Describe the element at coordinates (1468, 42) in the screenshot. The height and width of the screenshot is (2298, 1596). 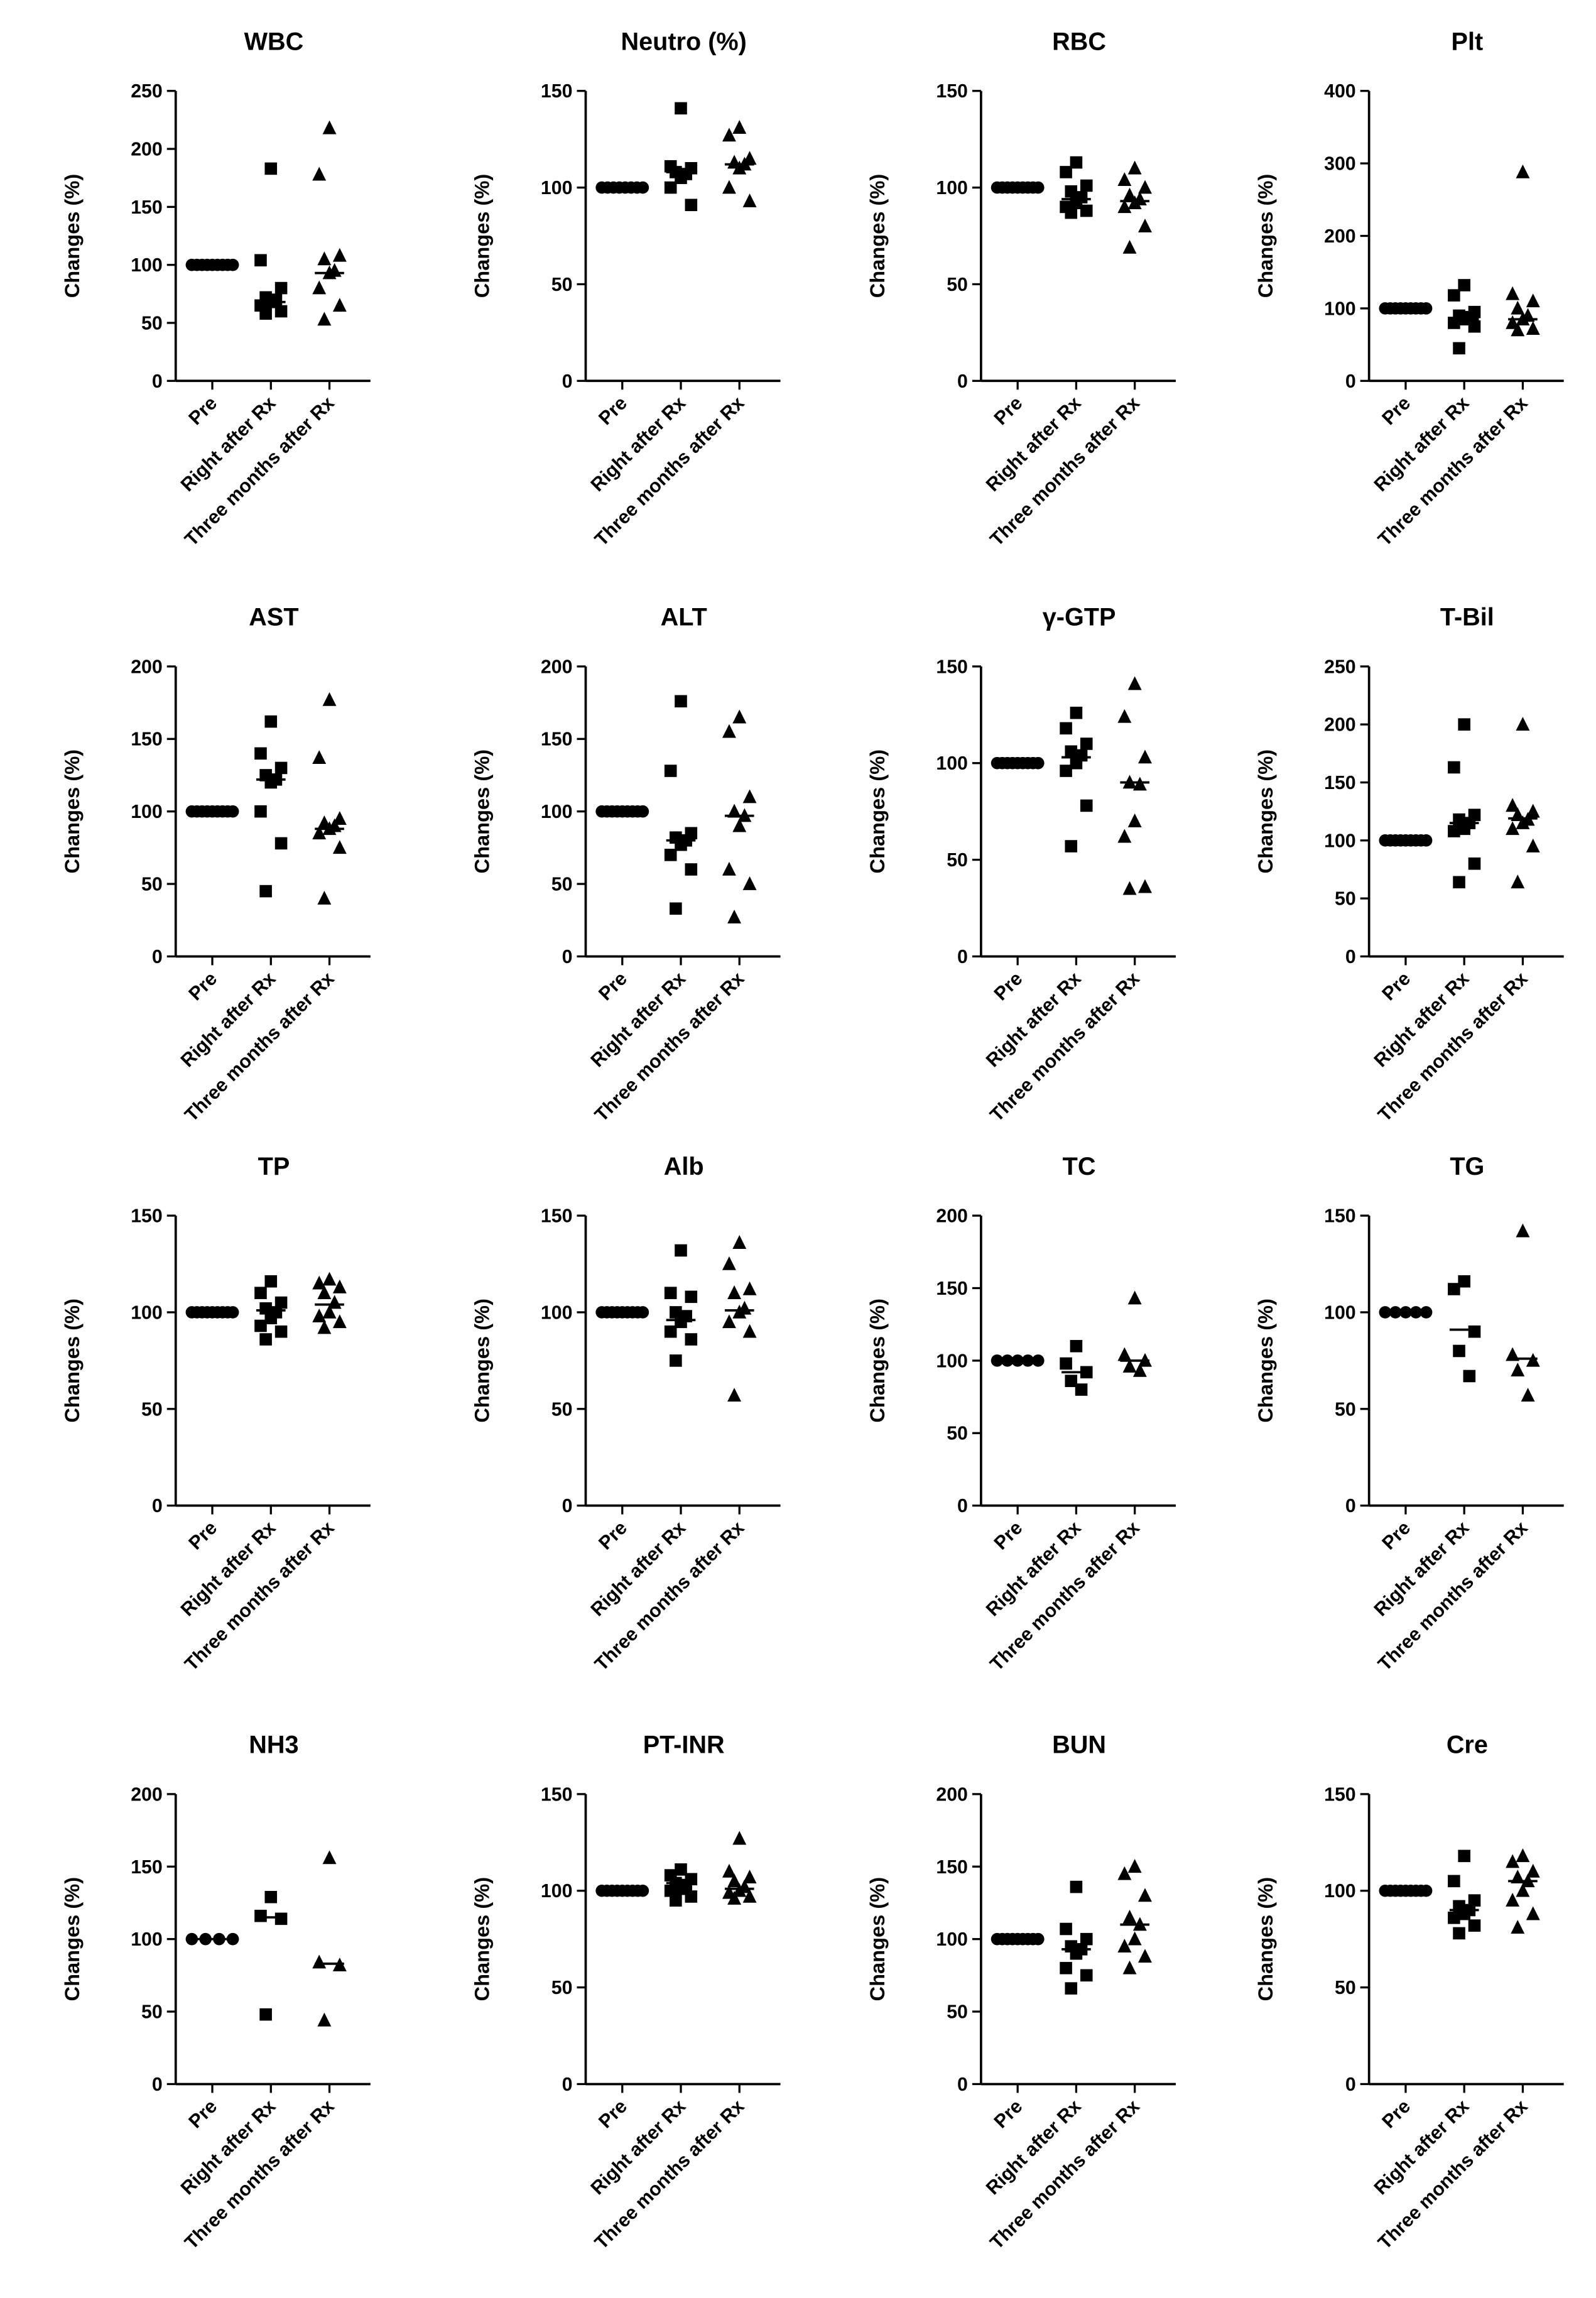
I see `chart-title: Plt` at that location.